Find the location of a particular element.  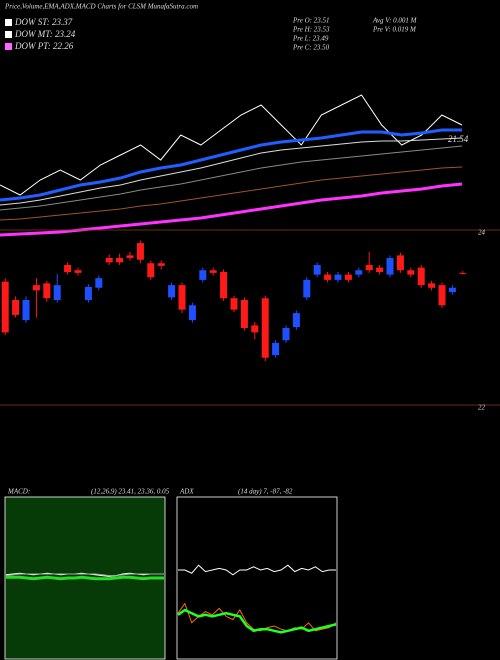

last-value-label: 21.54 is located at coordinates (458, 139).